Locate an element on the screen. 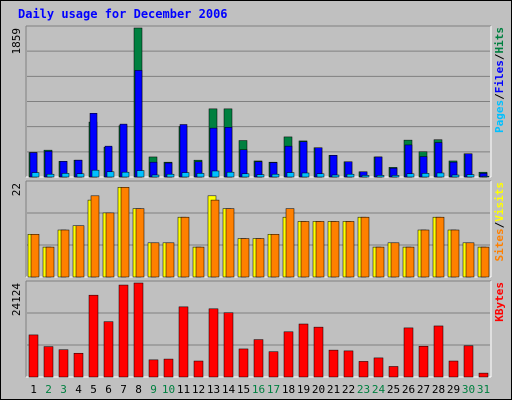 This screenshot has height=400, width=512. legend-entry: KBytes is located at coordinates (499, 302).